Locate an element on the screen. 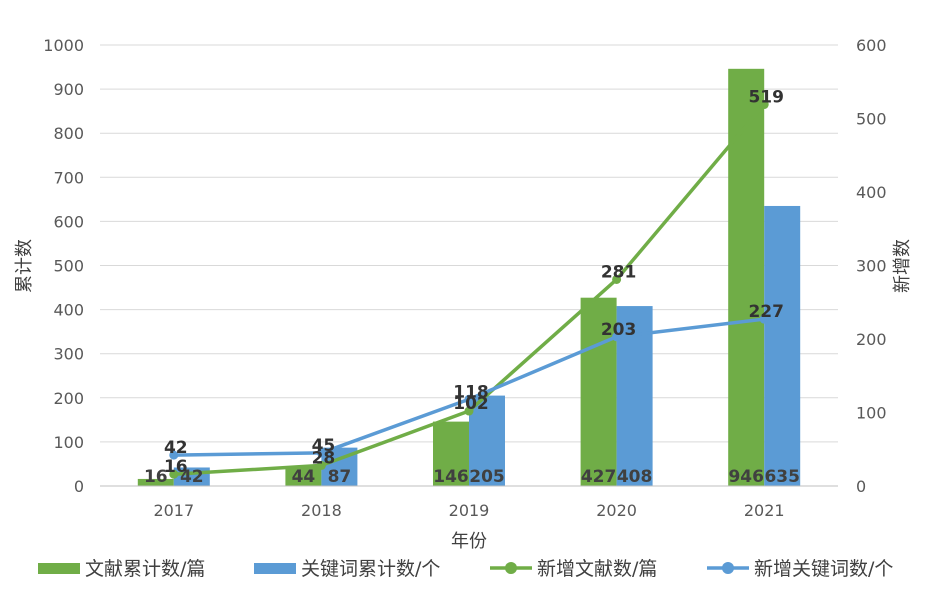 This screenshot has height=603, width=940. y-left-tick-label: 700 is located at coordinates (68, 177).